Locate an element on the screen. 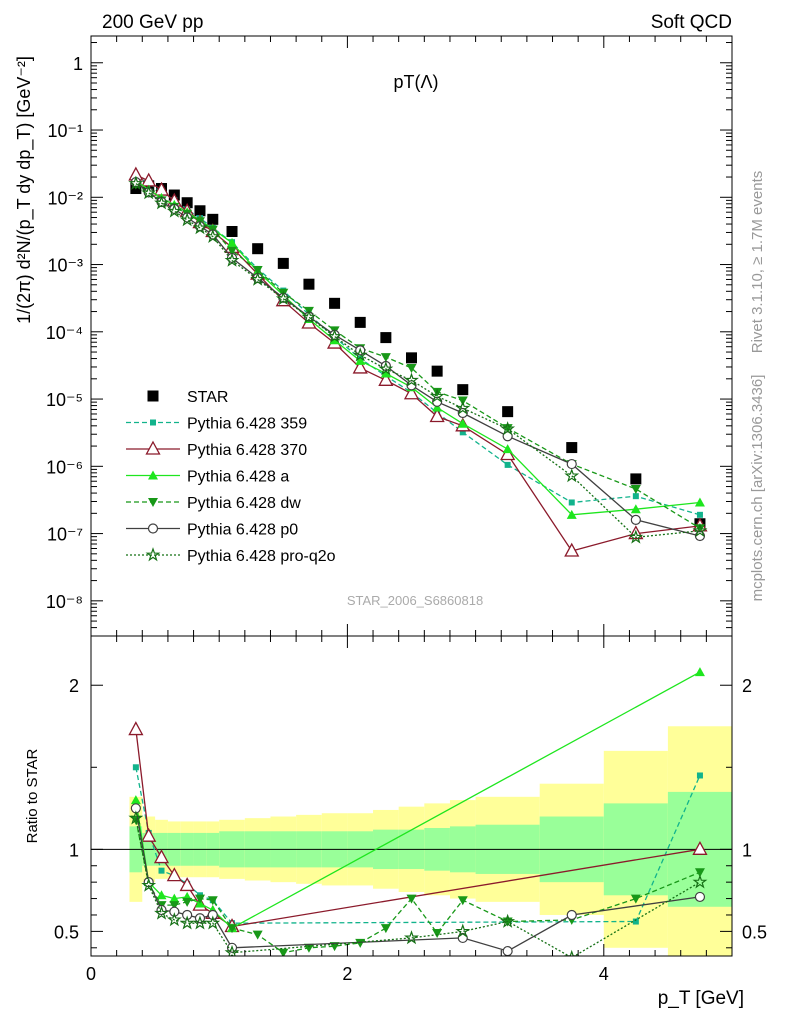 The height and width of the screenshot is (1024, 786). x-tick-label: 4 is located at coordinates (604, 974).